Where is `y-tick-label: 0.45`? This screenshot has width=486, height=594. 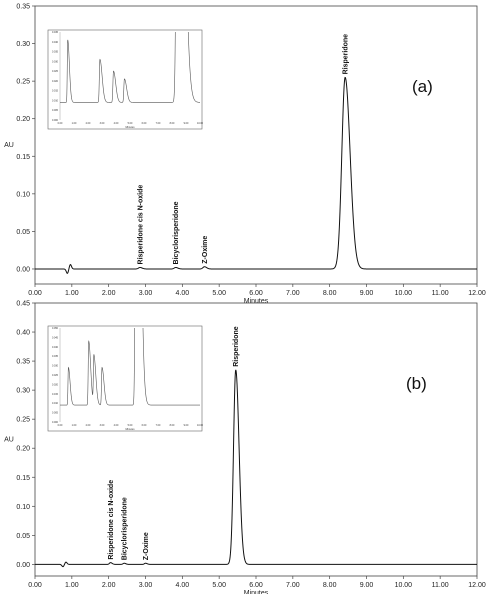
y-tick-label: 0.45 is located at coordinates (23, 304).